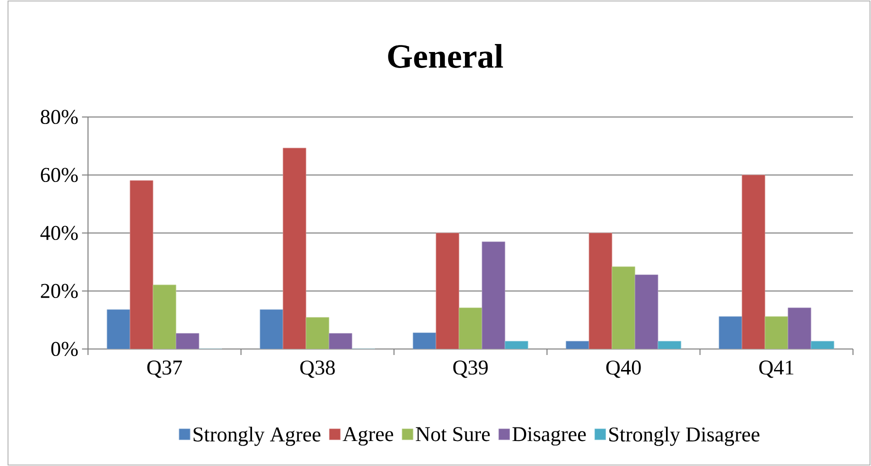 The width and height of the screenshot is (871, 466). Describe the element at coordinates (59, 233) in the screenshot. I see `y-tick-label: 40%` at that location.